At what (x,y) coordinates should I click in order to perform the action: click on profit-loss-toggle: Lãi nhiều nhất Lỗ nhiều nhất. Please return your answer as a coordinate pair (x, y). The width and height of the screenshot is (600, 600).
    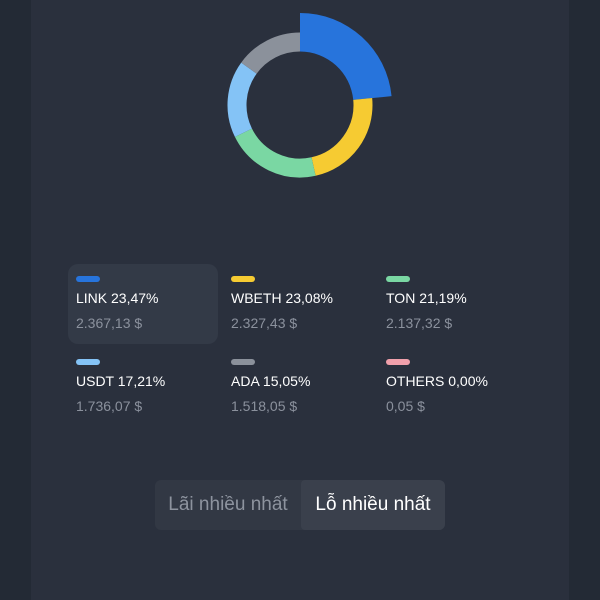
    Looking at the image, I should click on (300, 505).